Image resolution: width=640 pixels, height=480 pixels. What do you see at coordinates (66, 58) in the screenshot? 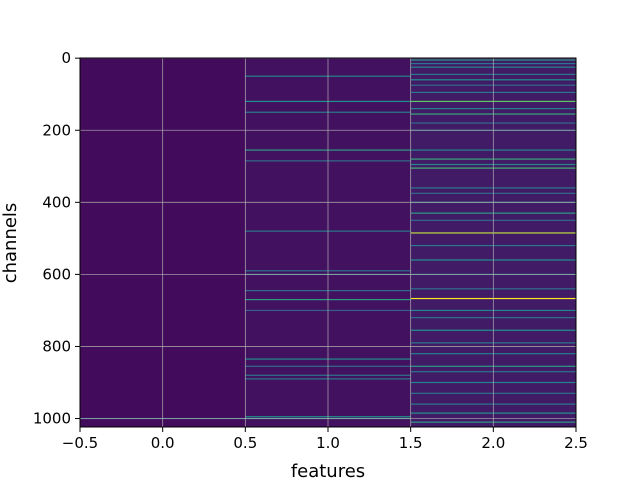
I see `y-tick-label: 0` at bounding box center [66, 58].